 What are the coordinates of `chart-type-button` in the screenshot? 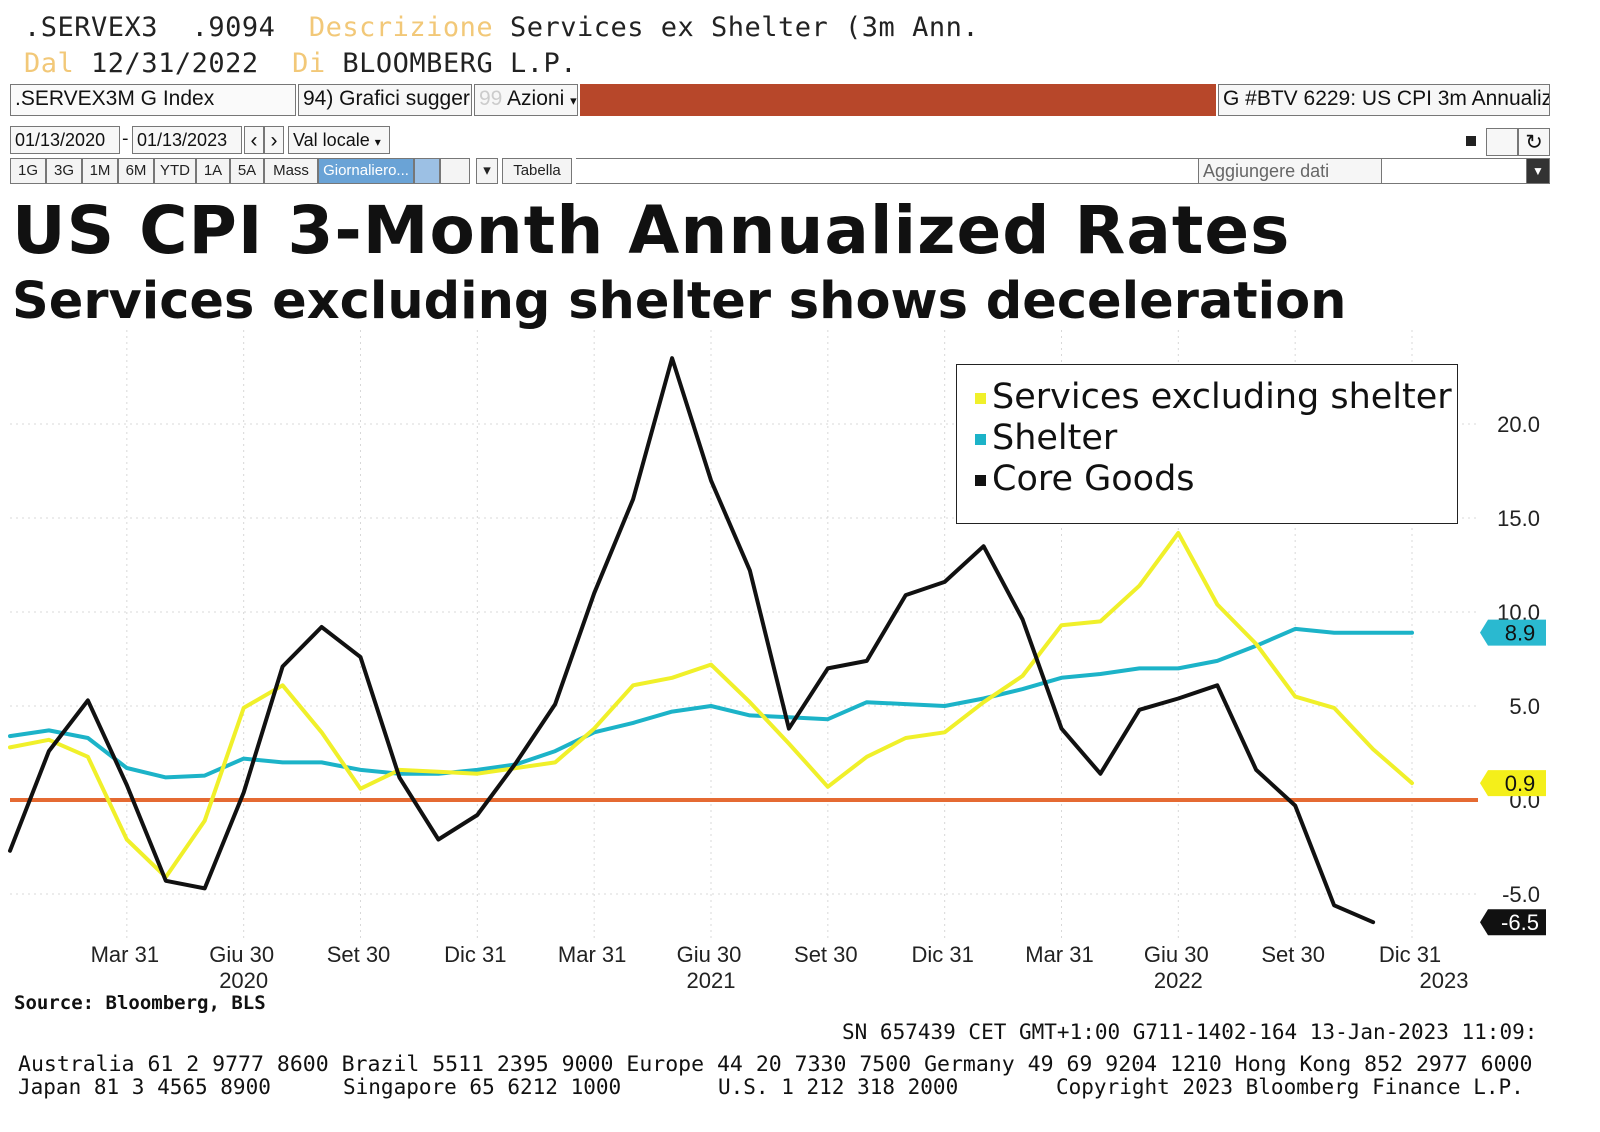 It's located at (427, 171).